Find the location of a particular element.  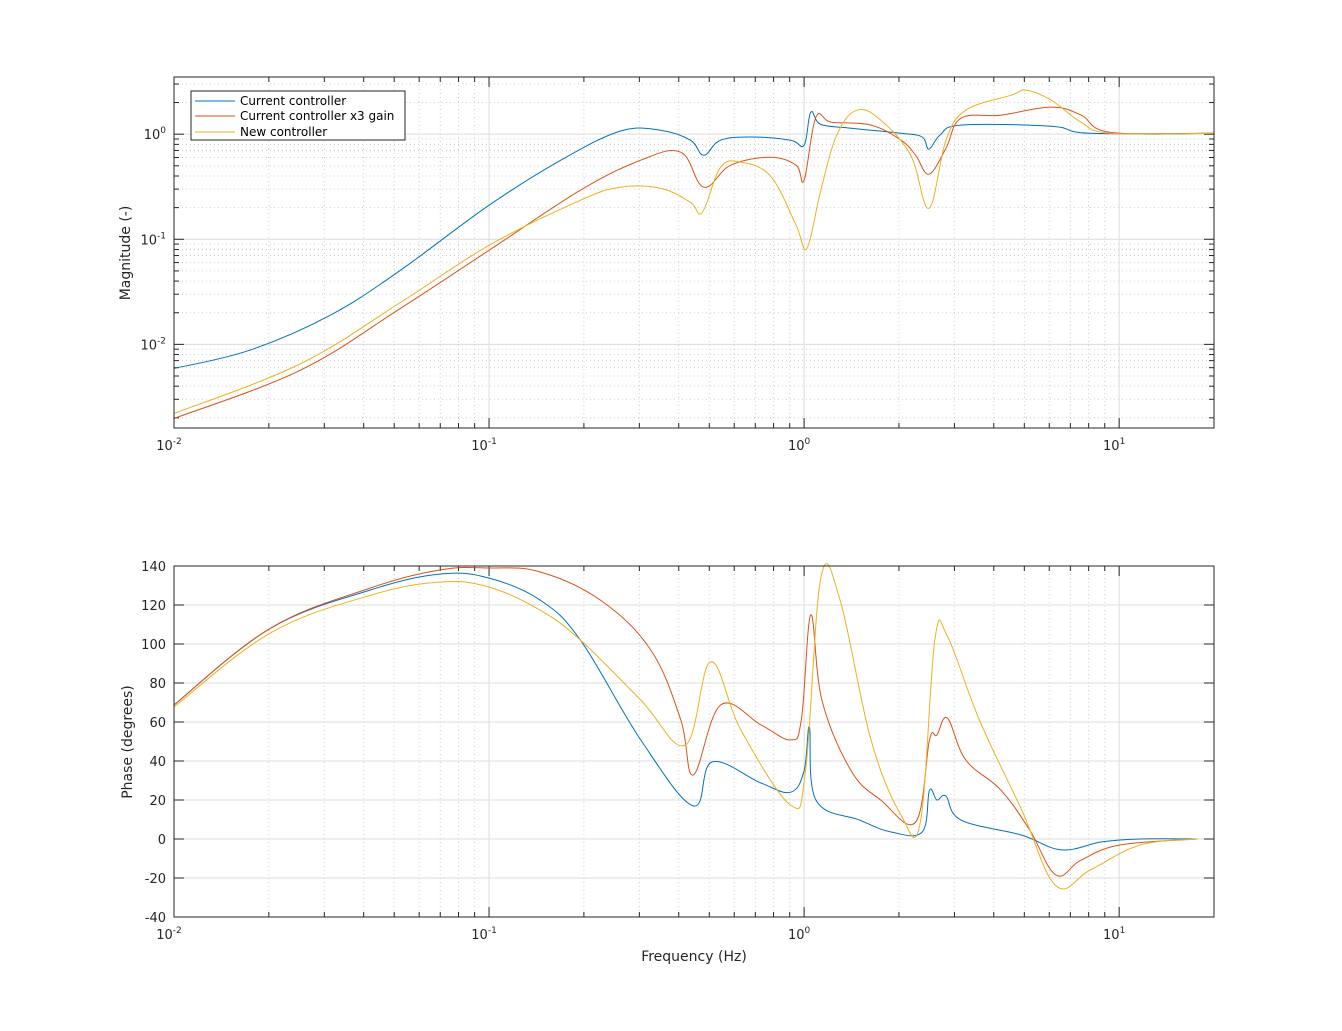

y-tick-label: 120 is located at coordinates (153, 606).